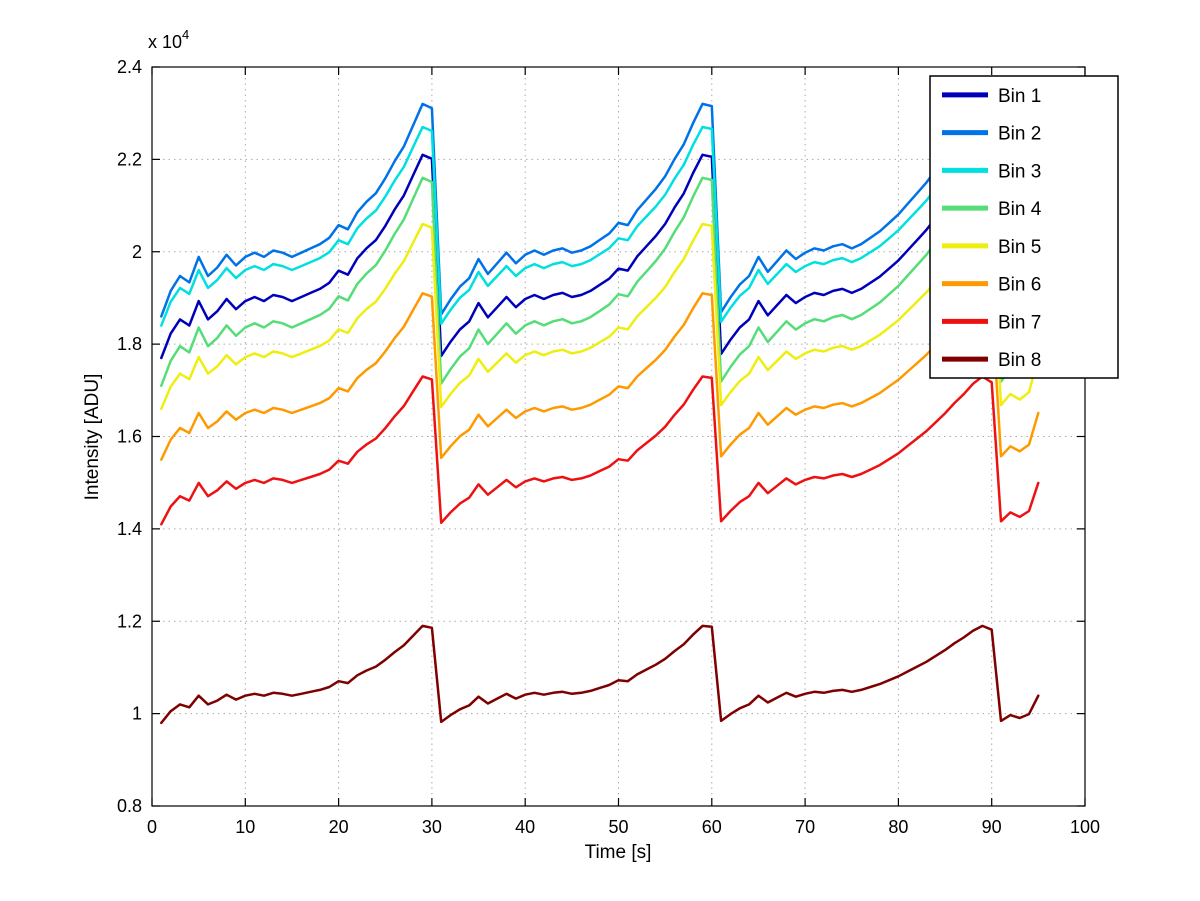 This screenshot has width=1200, height=901. Describe the element at coordinates (129, 529) in the screenshot. I see `y-tick-label: 1.4` at that location.